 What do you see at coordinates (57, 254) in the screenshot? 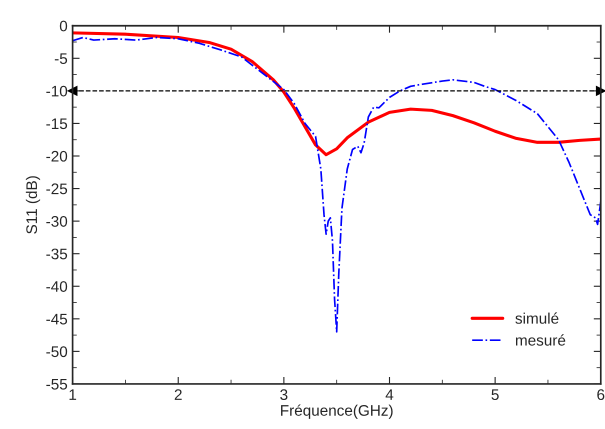
I see `y-tick-label: -35` at bounding box center [57, 254].